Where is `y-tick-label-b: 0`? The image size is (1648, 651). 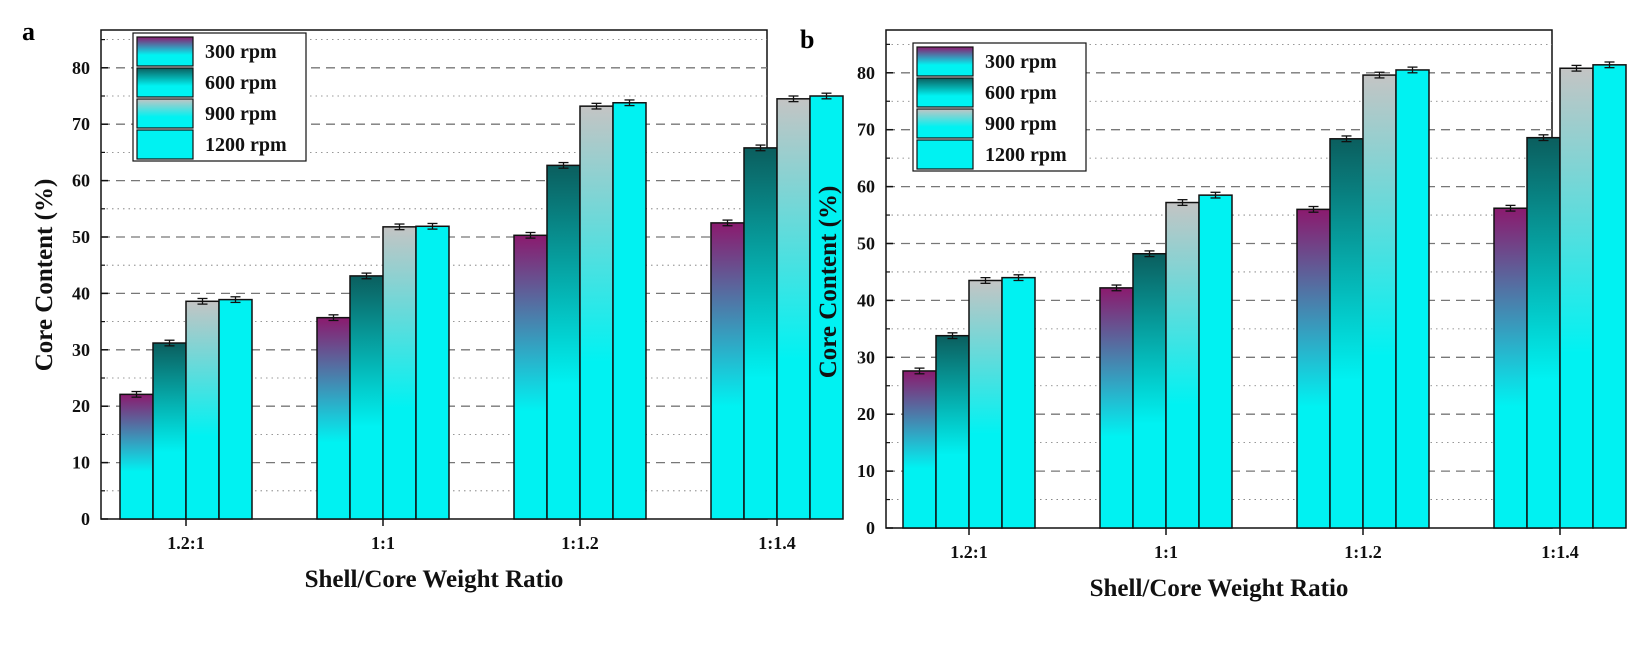
y-tick-label-b: 0 is located at coordinates (870, 528).